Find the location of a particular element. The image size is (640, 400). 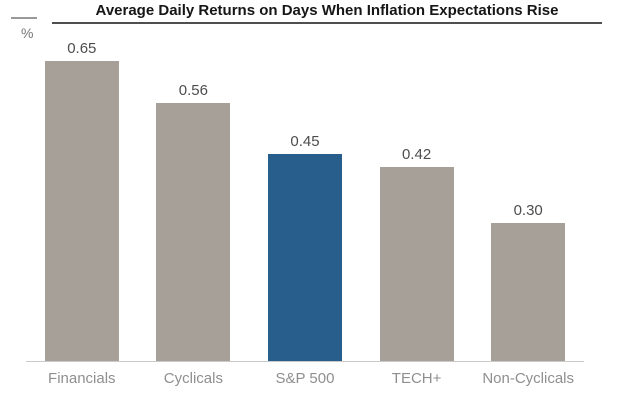

value-label-cyclicals: 0.56 is located at coordinates (193, 90).